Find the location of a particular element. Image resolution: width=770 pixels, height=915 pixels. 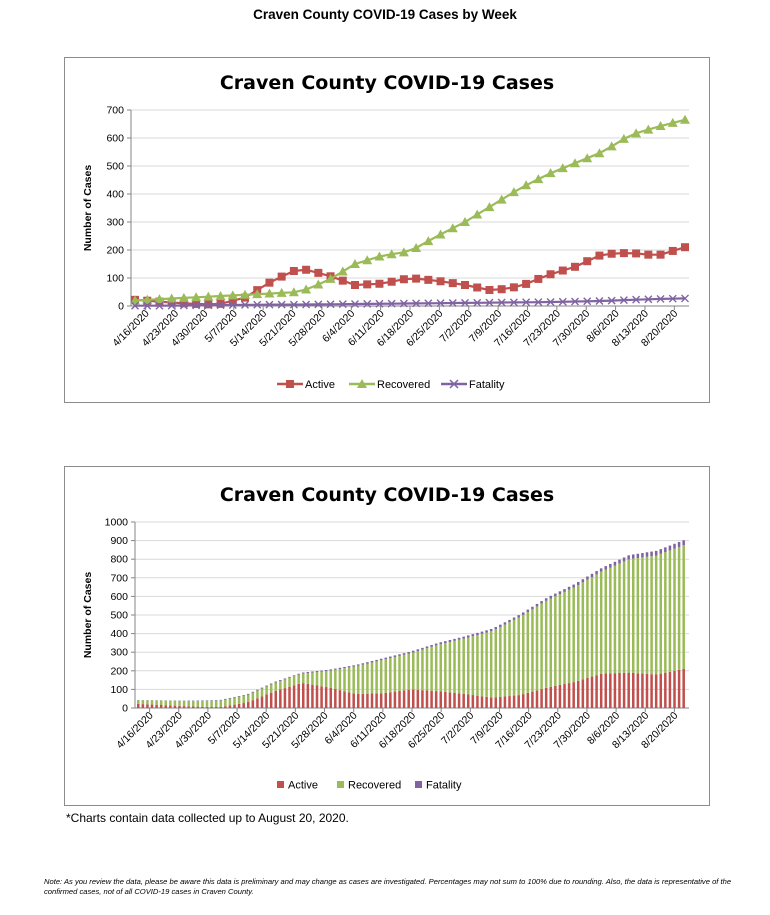

chart1-legend-label: Recovered is located at coordinates (403, 385).